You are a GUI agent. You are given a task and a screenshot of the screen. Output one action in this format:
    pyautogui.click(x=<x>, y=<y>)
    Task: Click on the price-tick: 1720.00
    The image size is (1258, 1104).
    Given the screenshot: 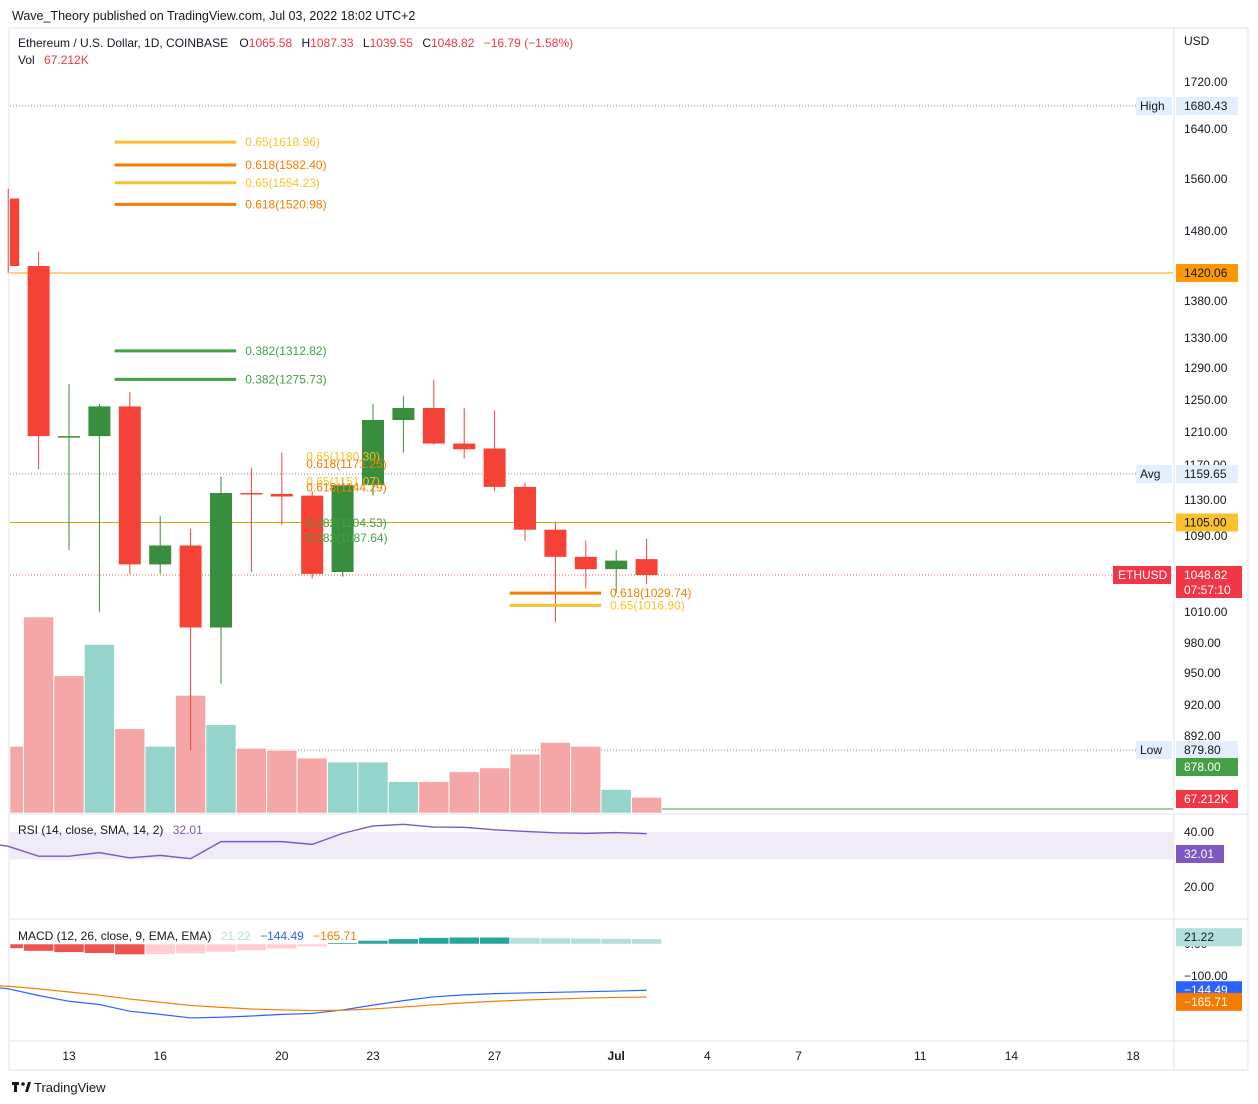 What is the action you would take?
    pyautogui.click(x=1206, y=82)
    